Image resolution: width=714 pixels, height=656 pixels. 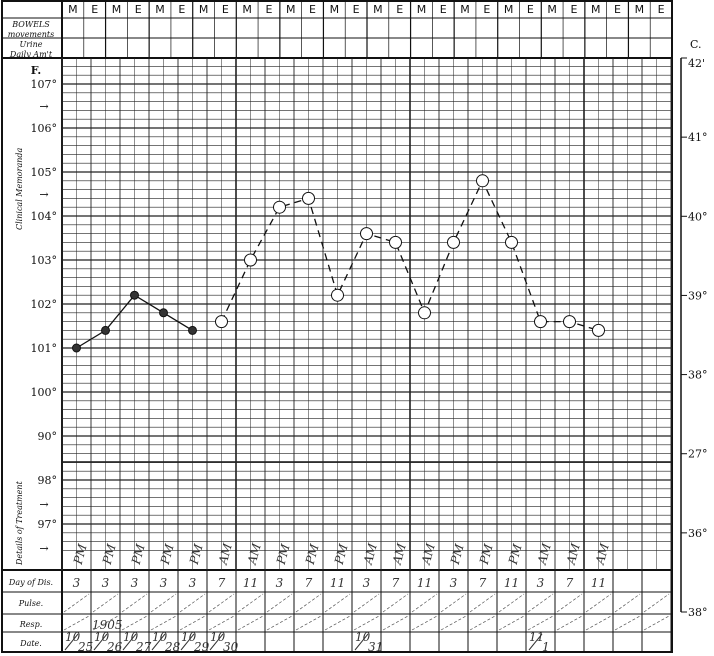 I want to click on date-day: 1, so click(x=546, y=647).